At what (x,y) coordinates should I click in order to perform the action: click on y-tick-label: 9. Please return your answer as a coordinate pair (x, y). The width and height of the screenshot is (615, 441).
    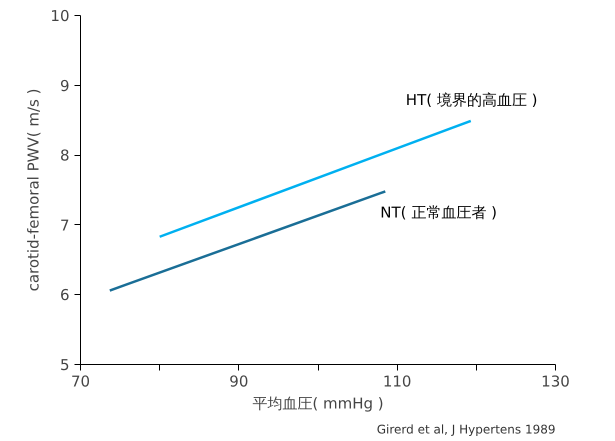
    Looking at the image, I should click on (65, 85).